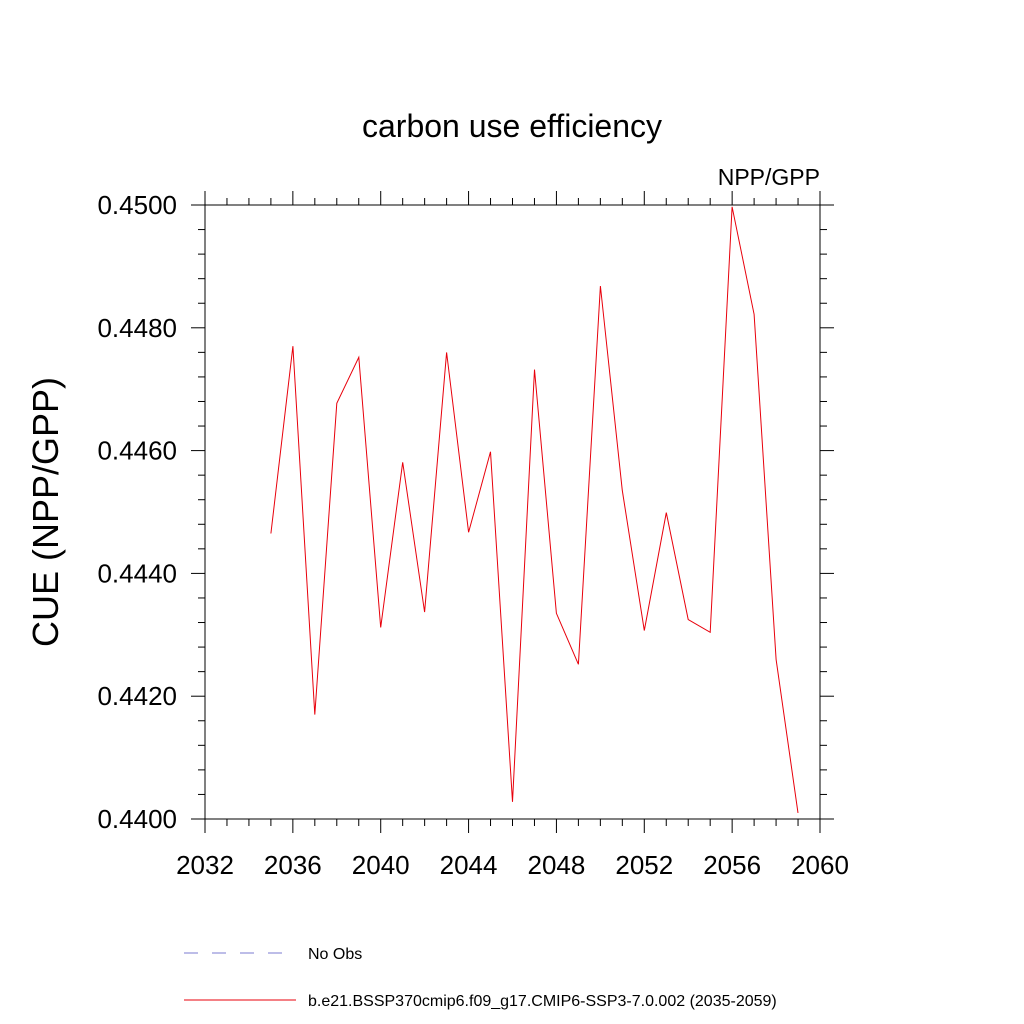 The image size is (1024, 1024). Describe the element at coordinates (820, 865) in the screenshot. I see `x-tick-label: 2060` at that location.